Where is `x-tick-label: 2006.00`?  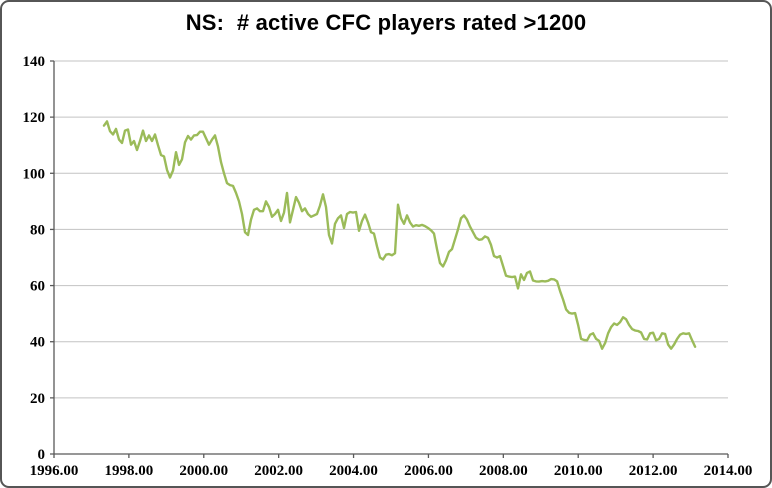
x-tick-label: 2006.00 is located at coordinates (428, 471).